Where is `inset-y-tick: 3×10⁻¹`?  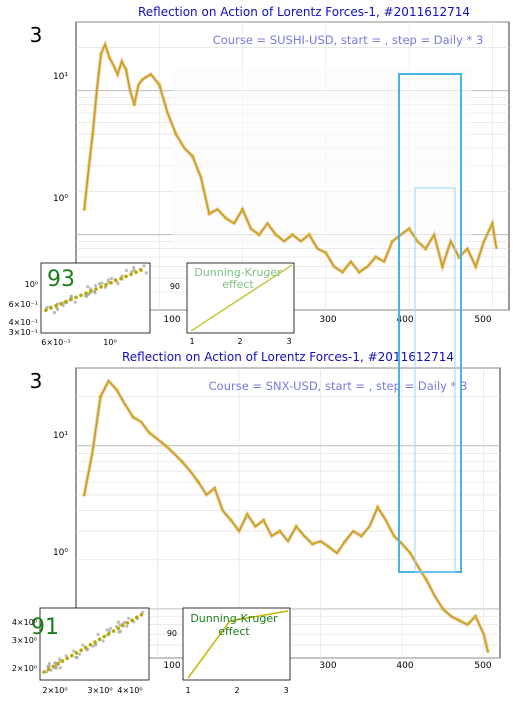
inset-y-tick: 3×10⁻¹ is located at coordinates (23, 332).